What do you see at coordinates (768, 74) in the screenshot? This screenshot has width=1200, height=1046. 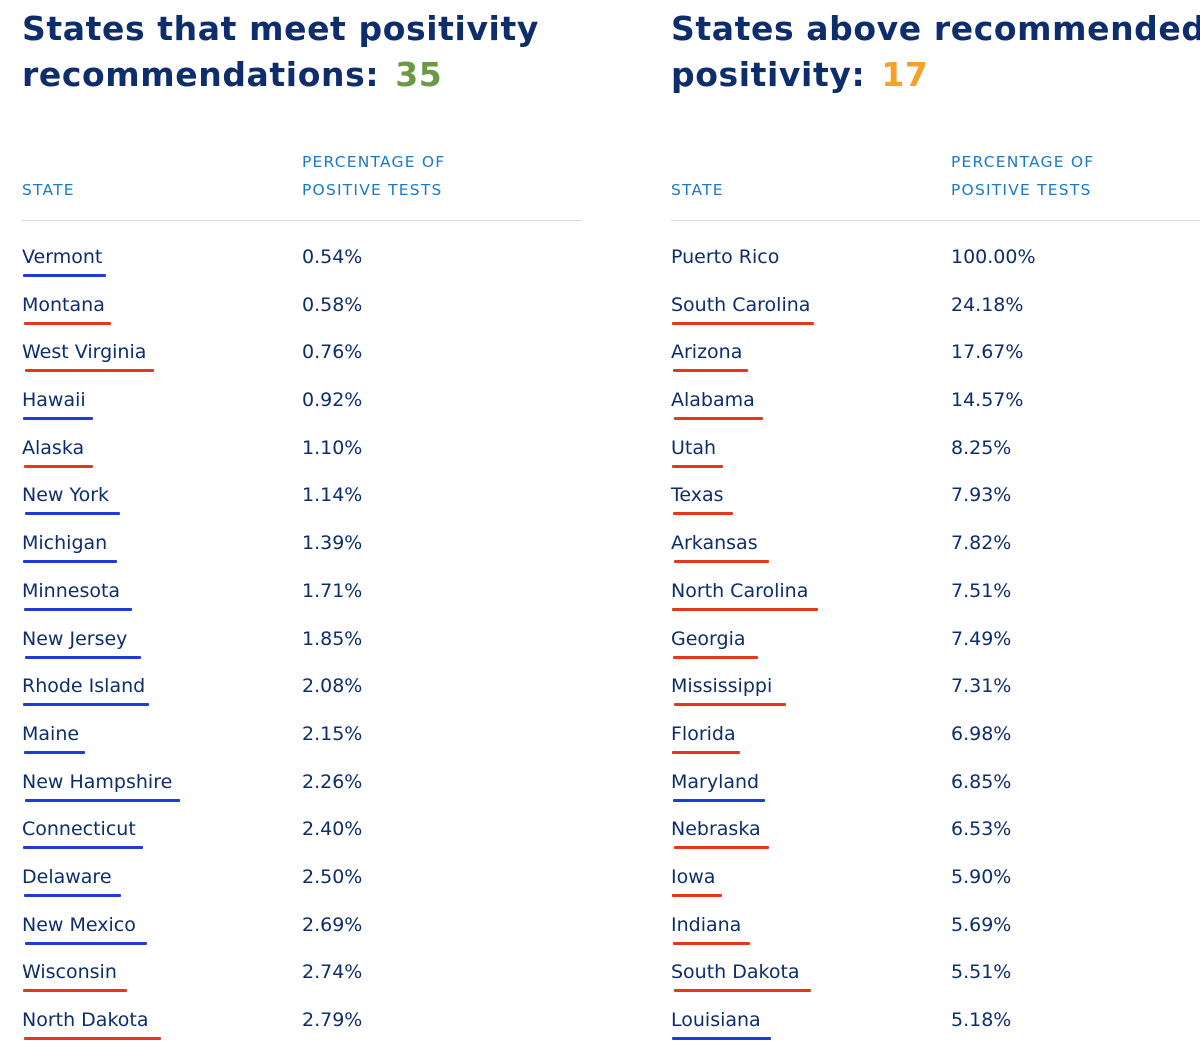 I see `above-title-line2: positivity:` at bounding box center [768, 74].